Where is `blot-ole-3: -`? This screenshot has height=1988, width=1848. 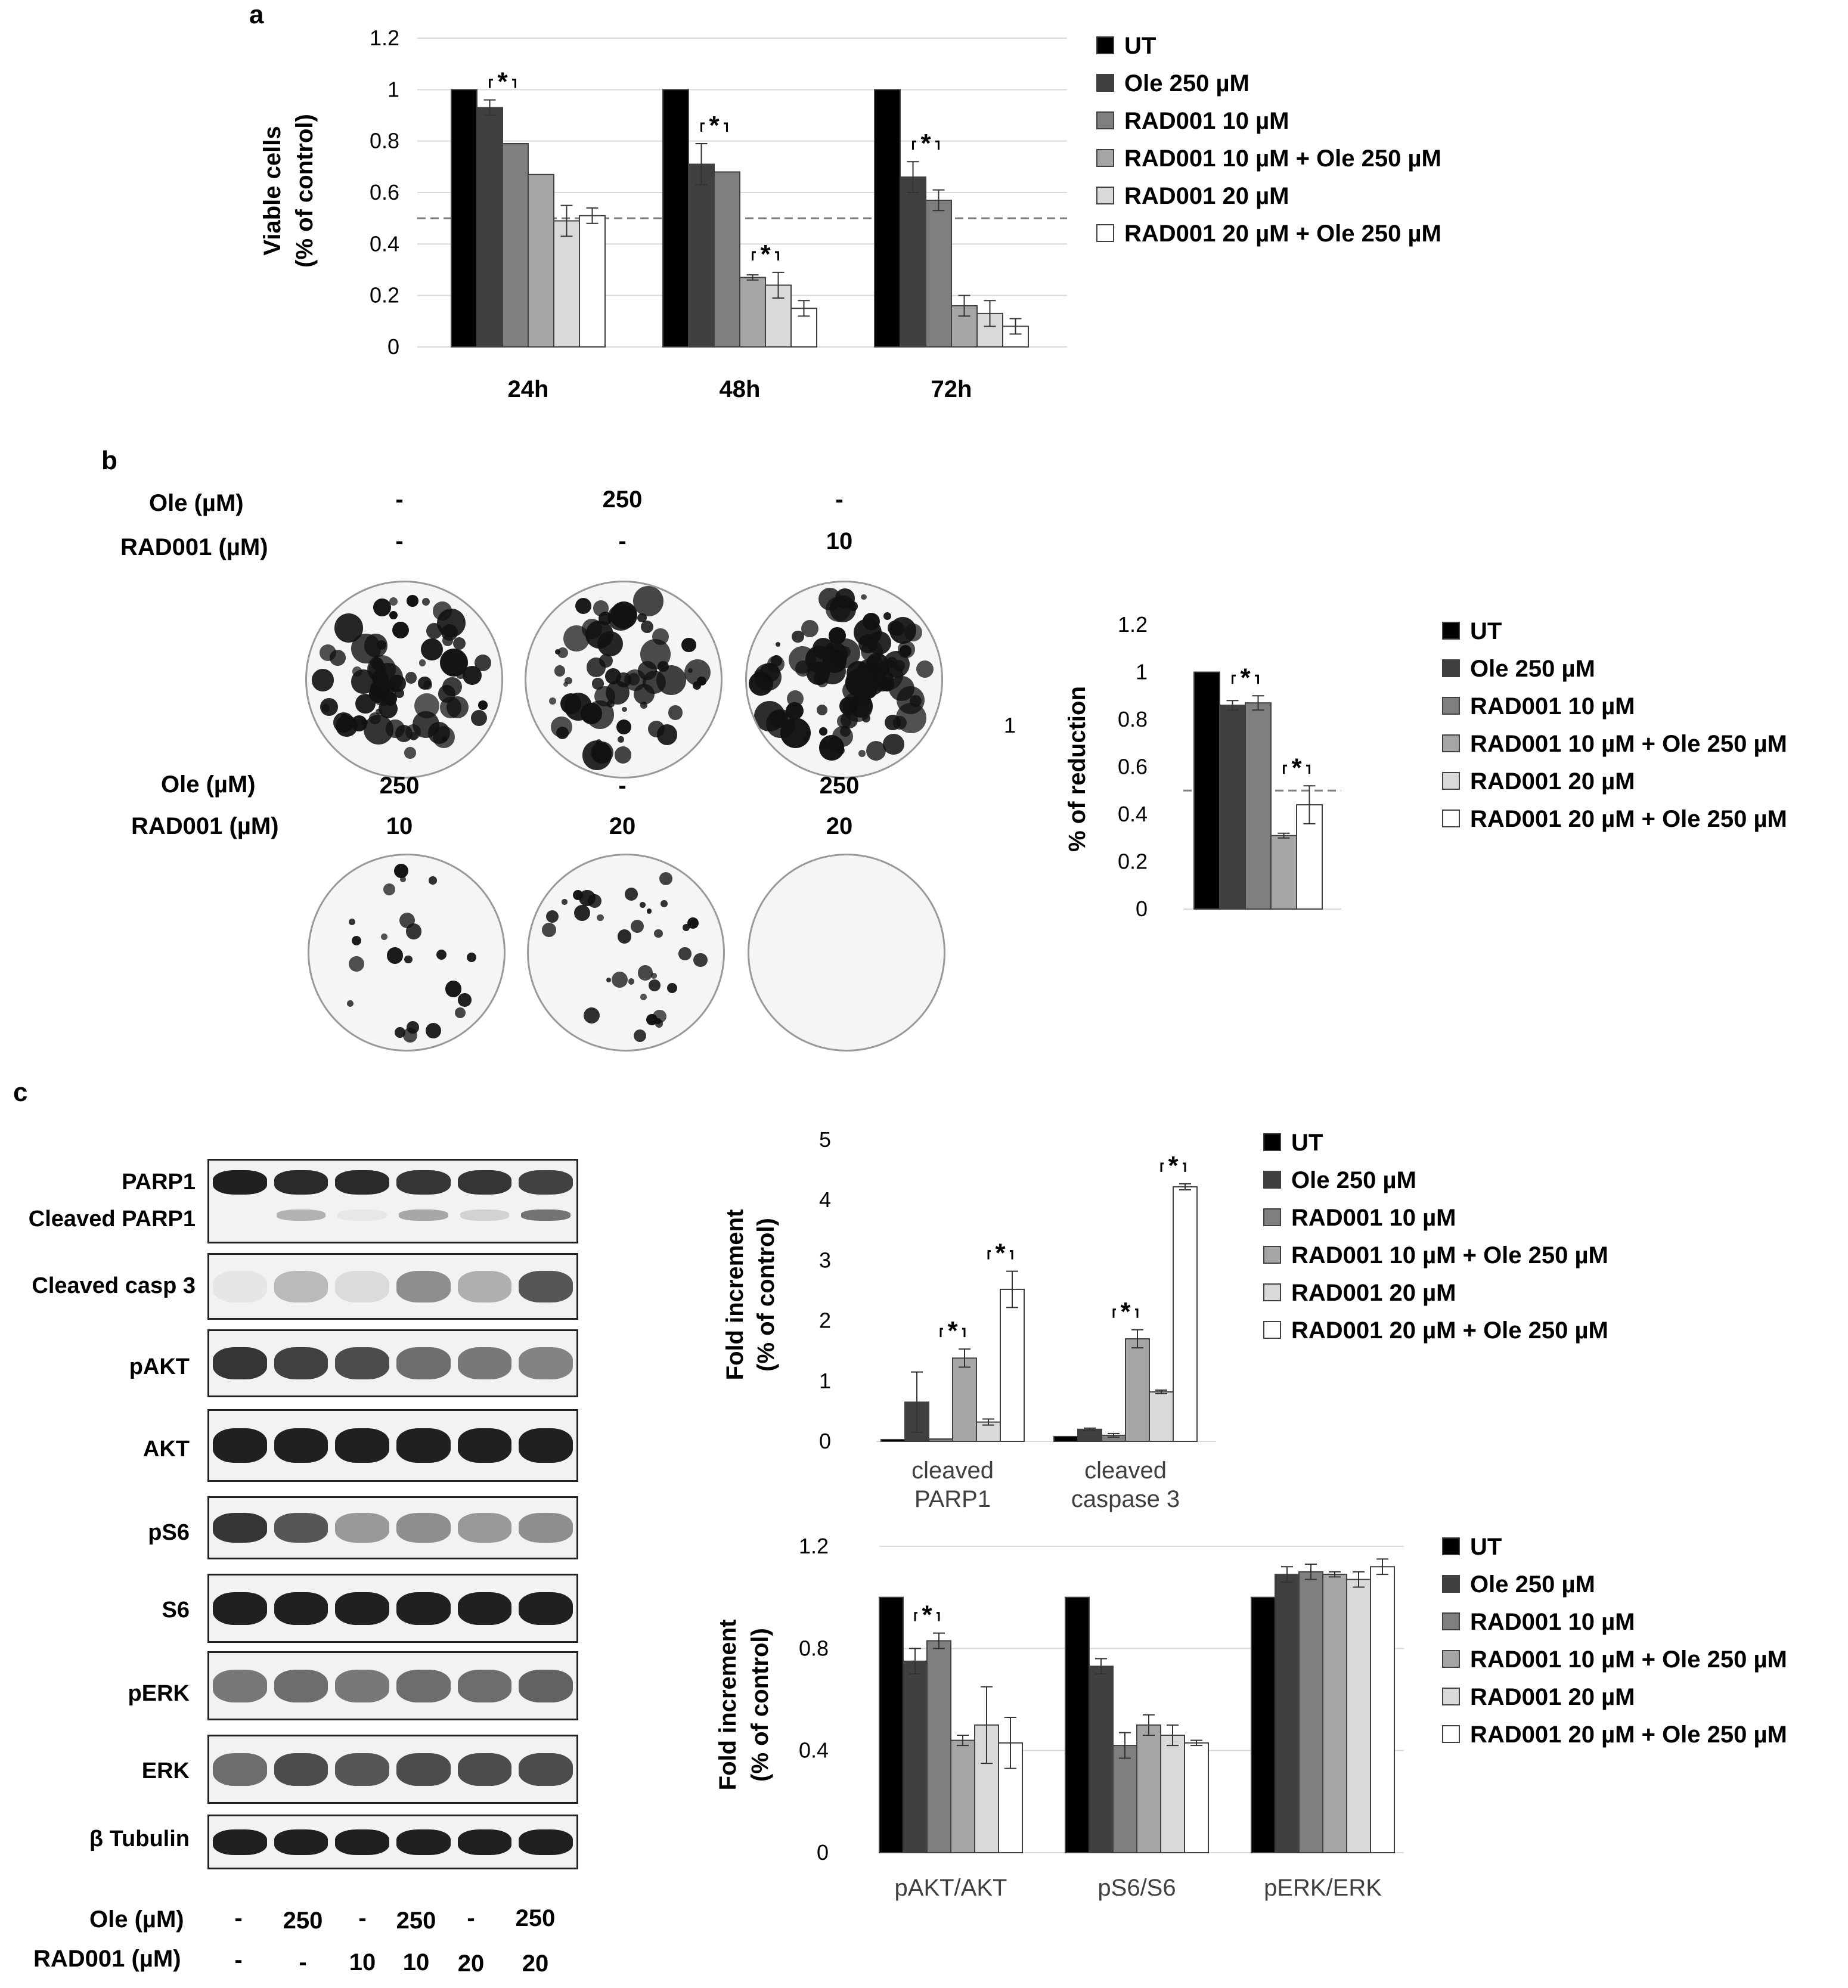 blot-ole-3: - is located at coordinates (362, 1918).